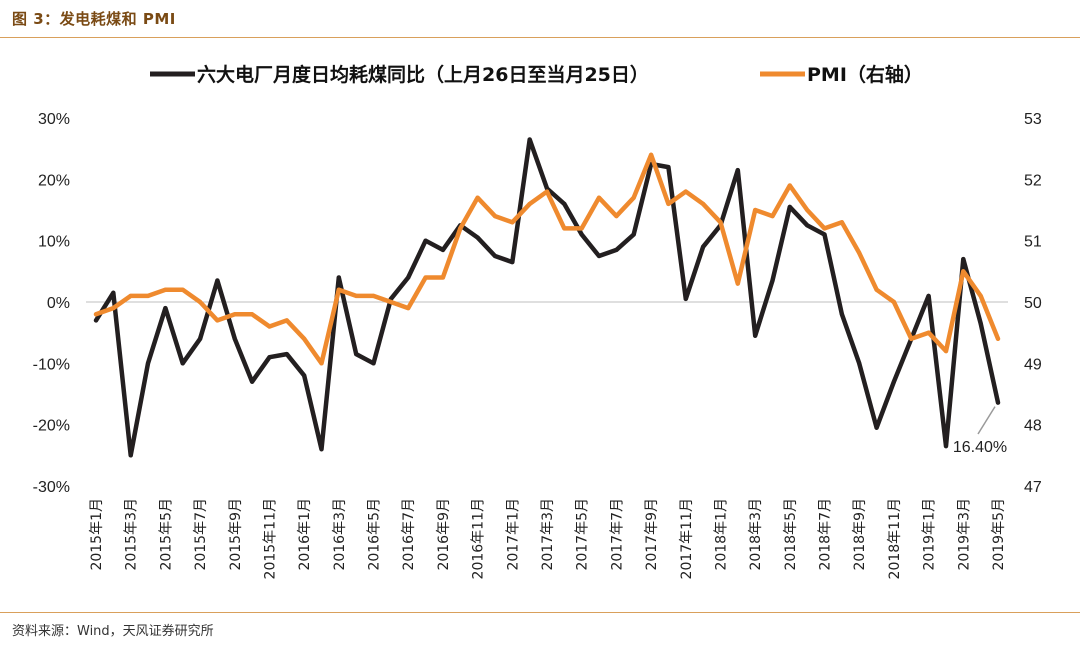 The image size is (1080, 647). Describe the element at coordinates (423, 74) in the screenshot. I see `legend-label-coal: 六大电厂月度日均耗煤同比（上月26日至当月25日）` at that location.